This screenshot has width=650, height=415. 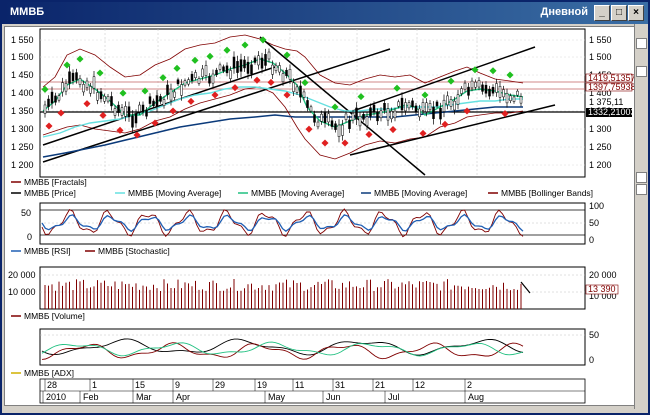 What do you see at coordinates (22, 292) in the screenshot?
I see `volume-tick-label: 10 000` at bounding box center [22, 292].